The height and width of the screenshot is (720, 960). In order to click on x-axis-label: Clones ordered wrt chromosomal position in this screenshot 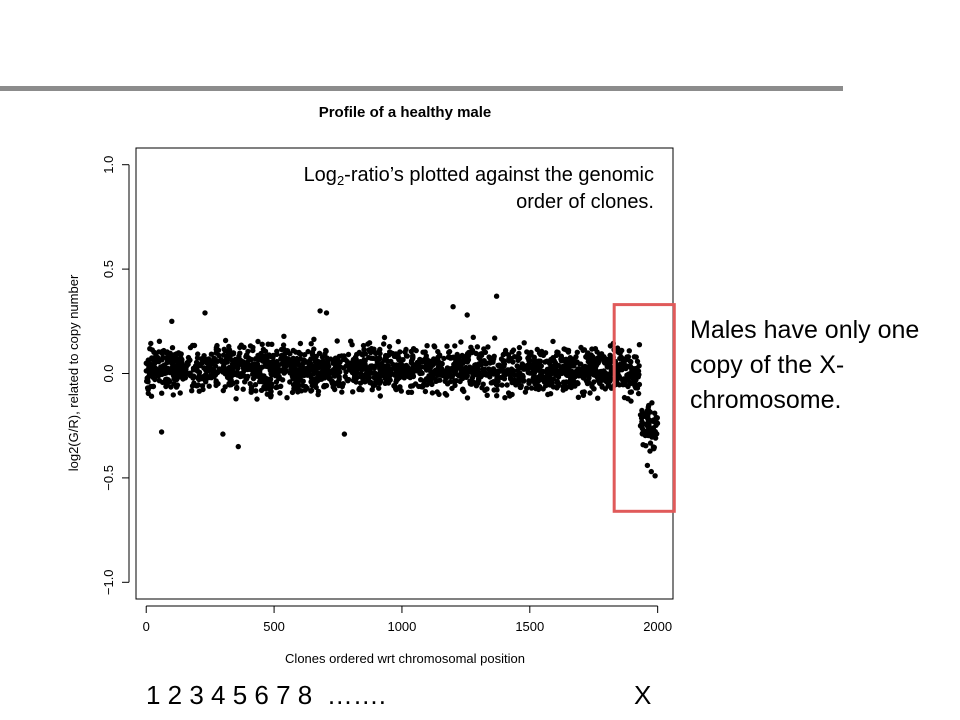, I will do `click(405, 658)`.